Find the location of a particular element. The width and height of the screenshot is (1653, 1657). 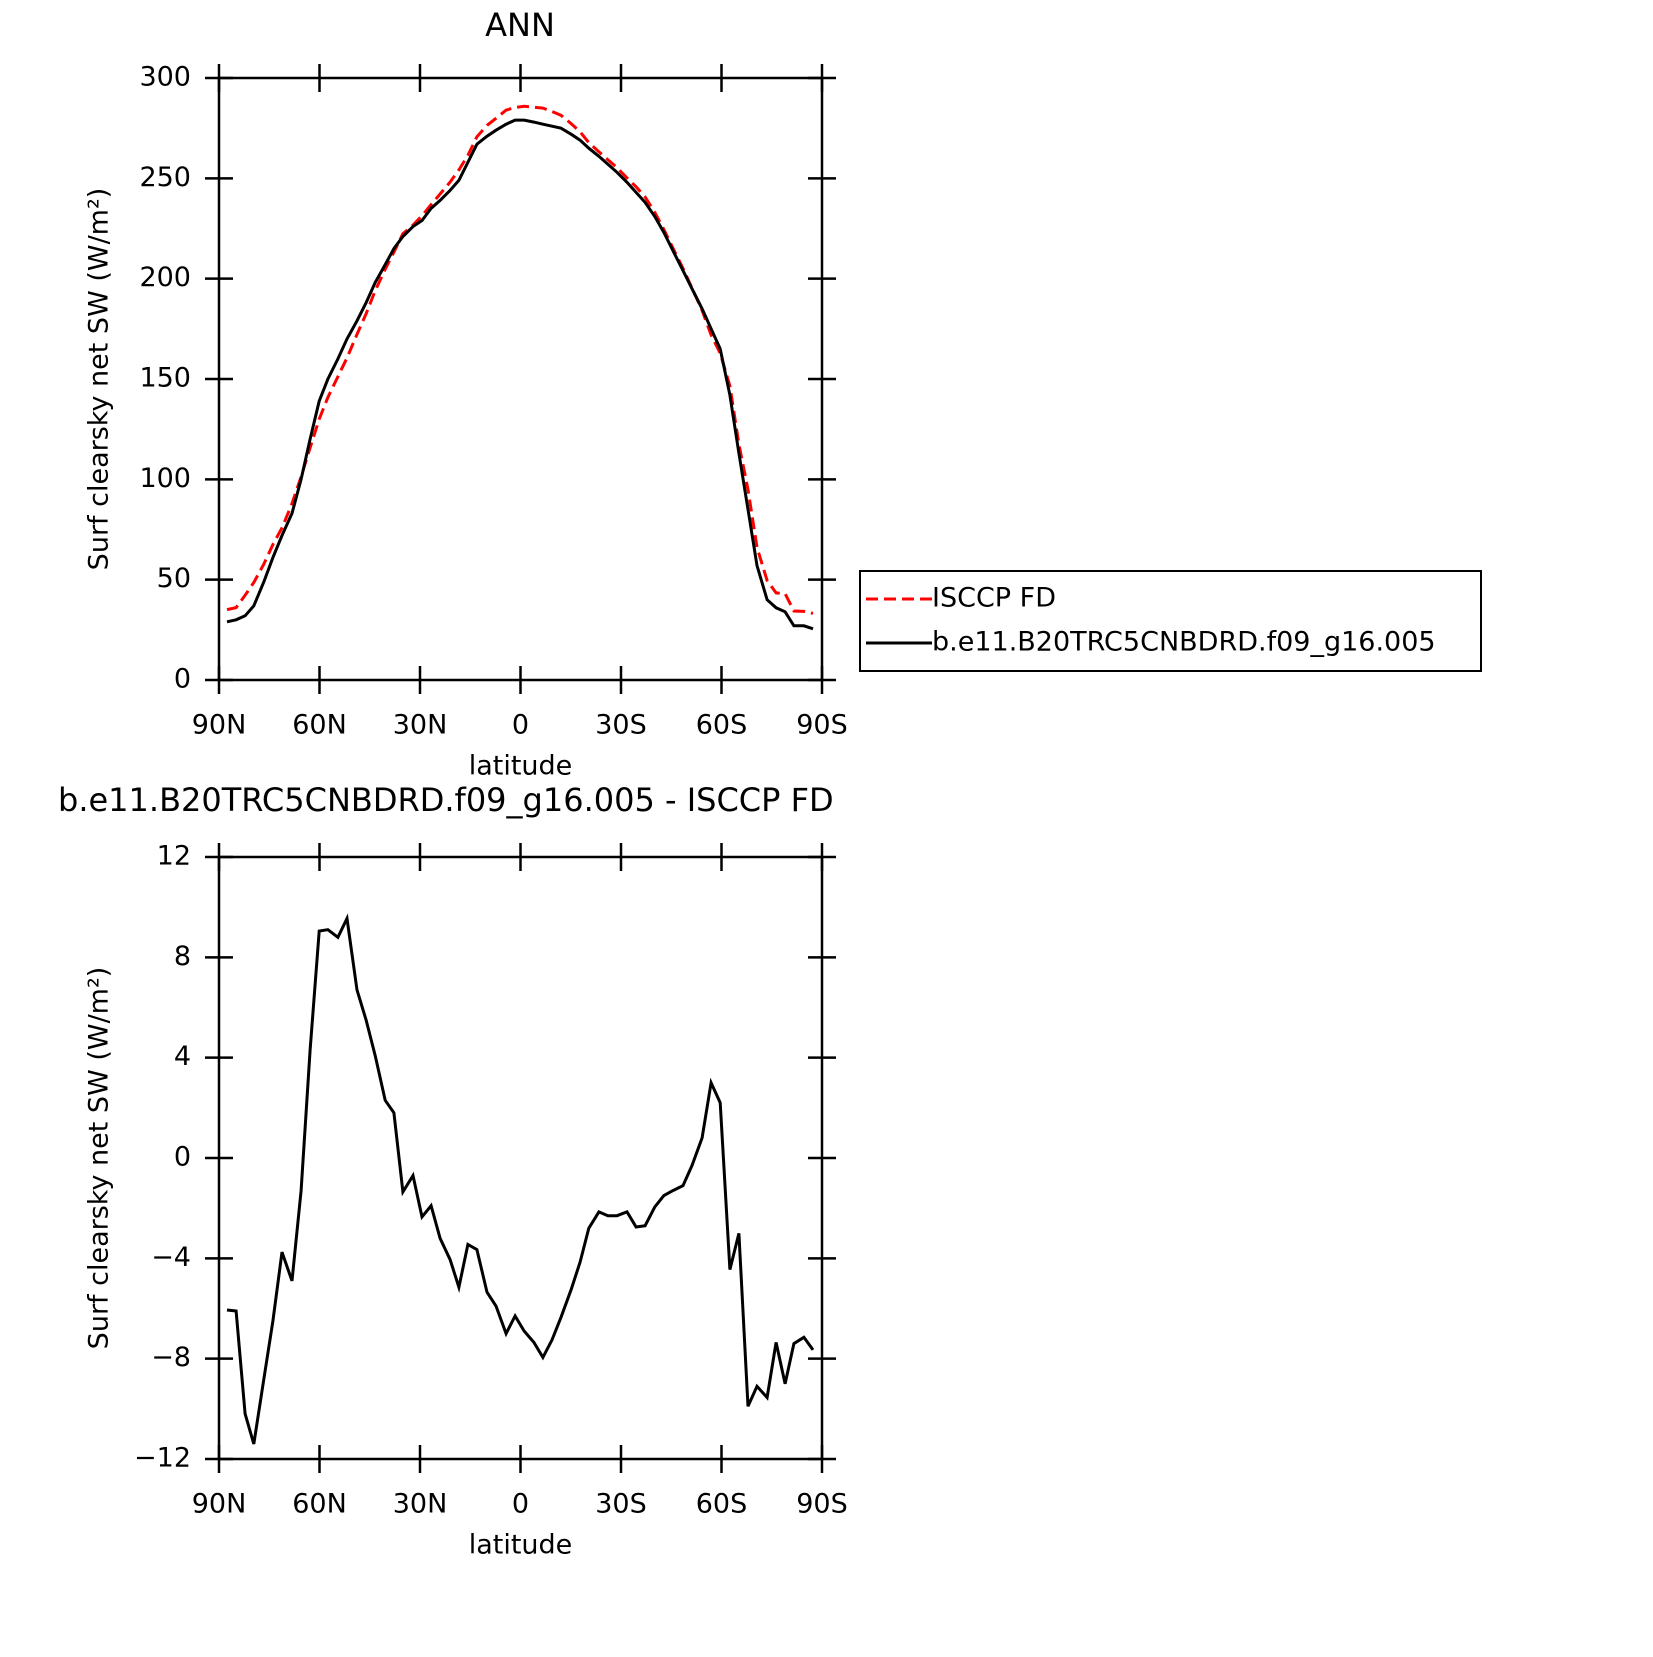

legend-label: ISCCP FD is located at coordinates (994, 598).